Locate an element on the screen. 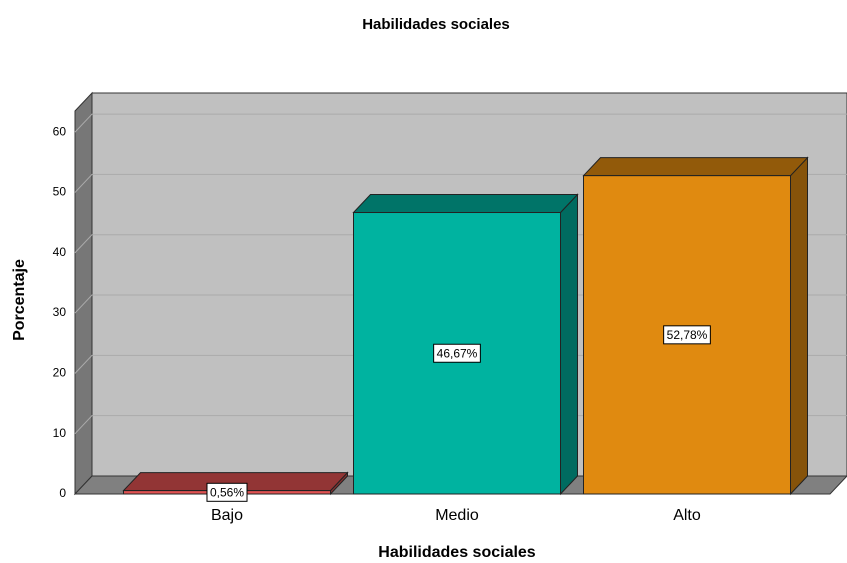 The width and height of the screenshot is (847, 563). y-tick-label: 20 is located at coordinates (60, 373).